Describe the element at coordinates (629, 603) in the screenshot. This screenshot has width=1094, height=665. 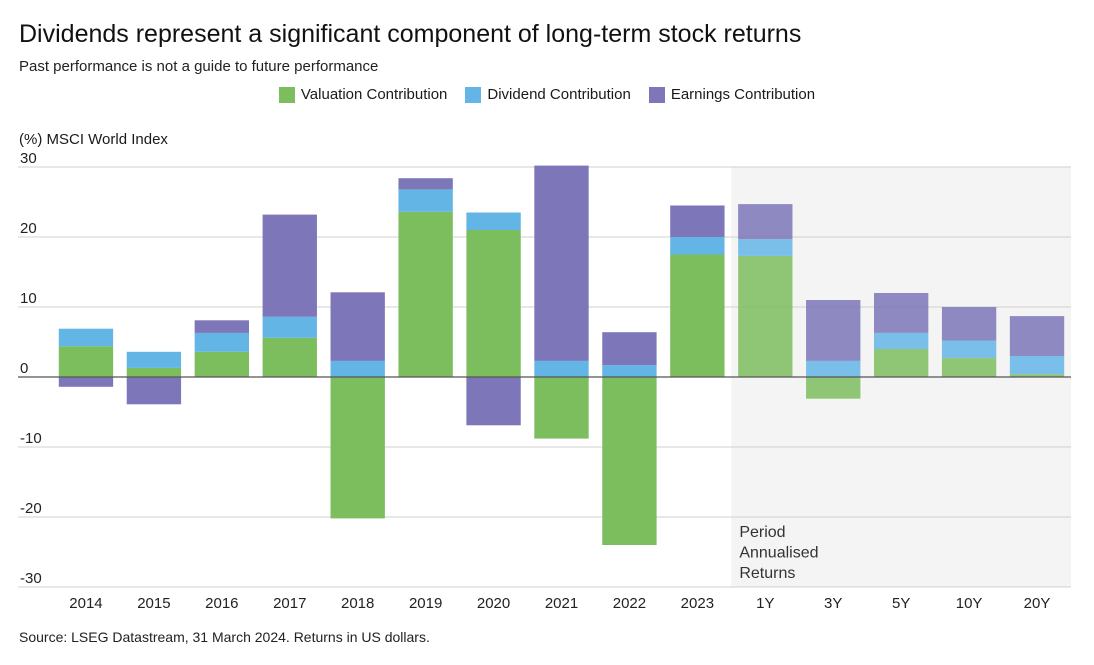
I see `x-tick-label: 2022` at that location.